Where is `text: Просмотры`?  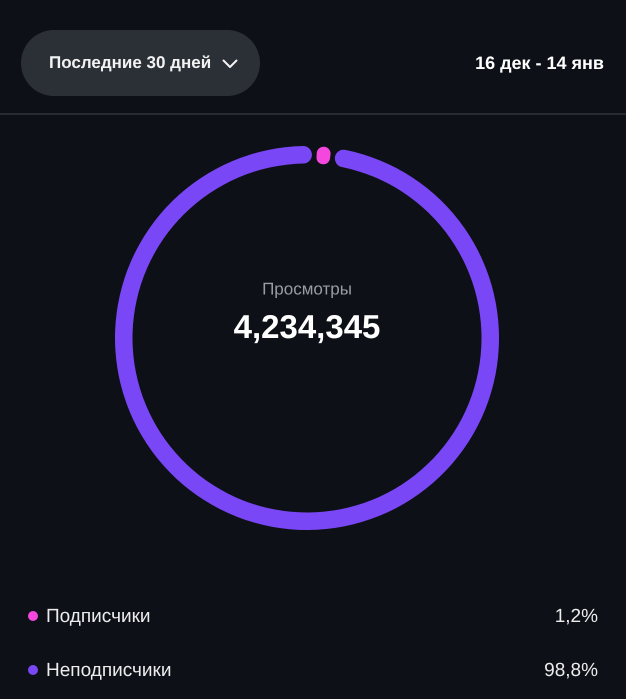
text: Просмотры is located at coordinates (307, 289).